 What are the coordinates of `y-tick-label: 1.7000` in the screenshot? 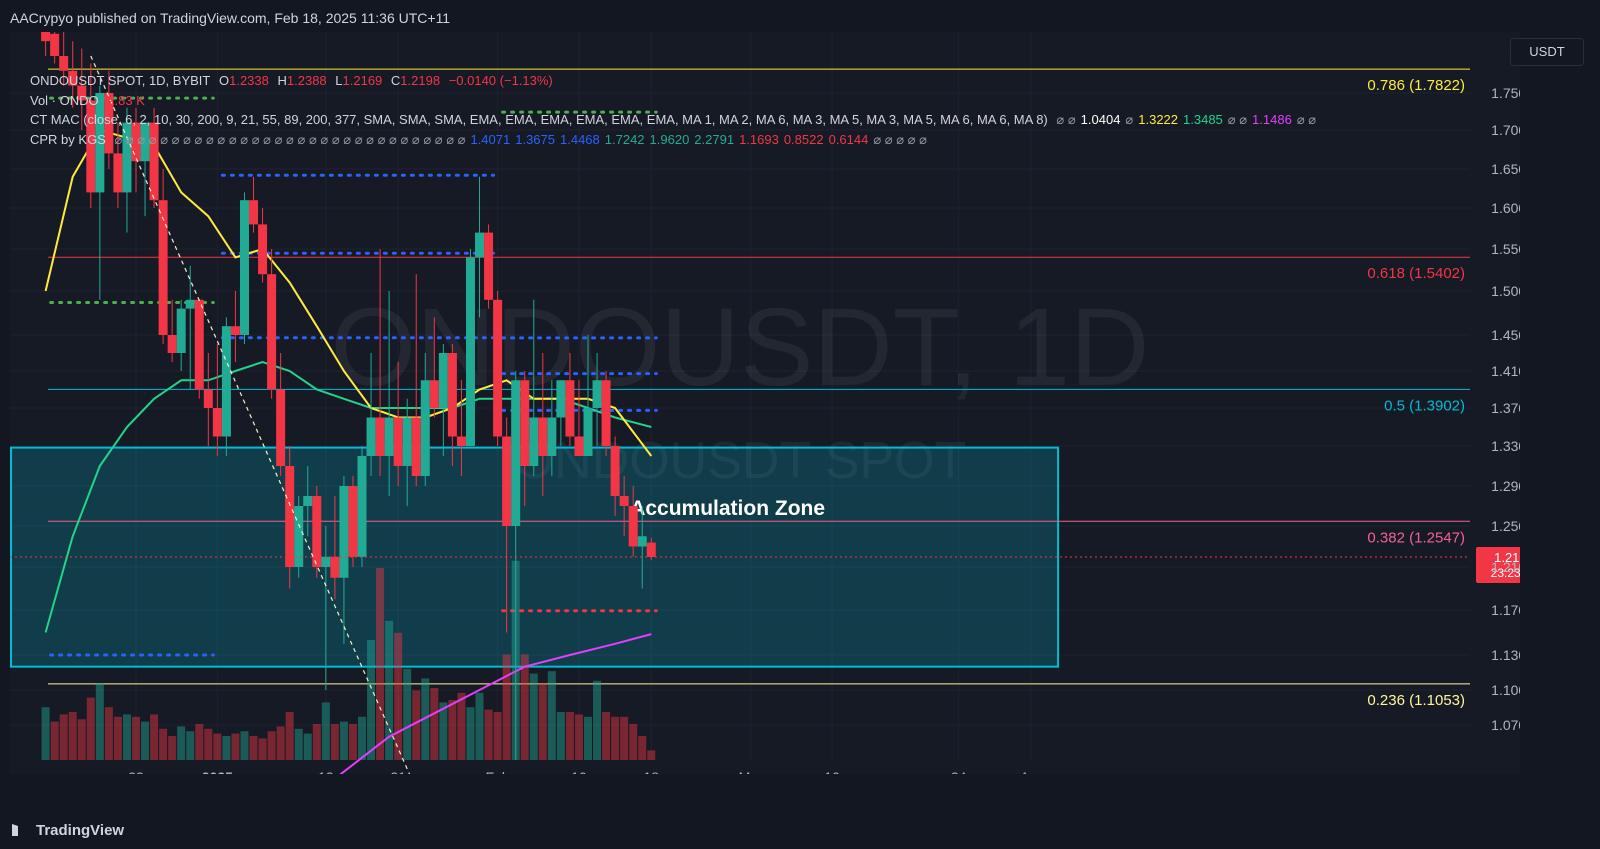 It's located at (1505, 130).